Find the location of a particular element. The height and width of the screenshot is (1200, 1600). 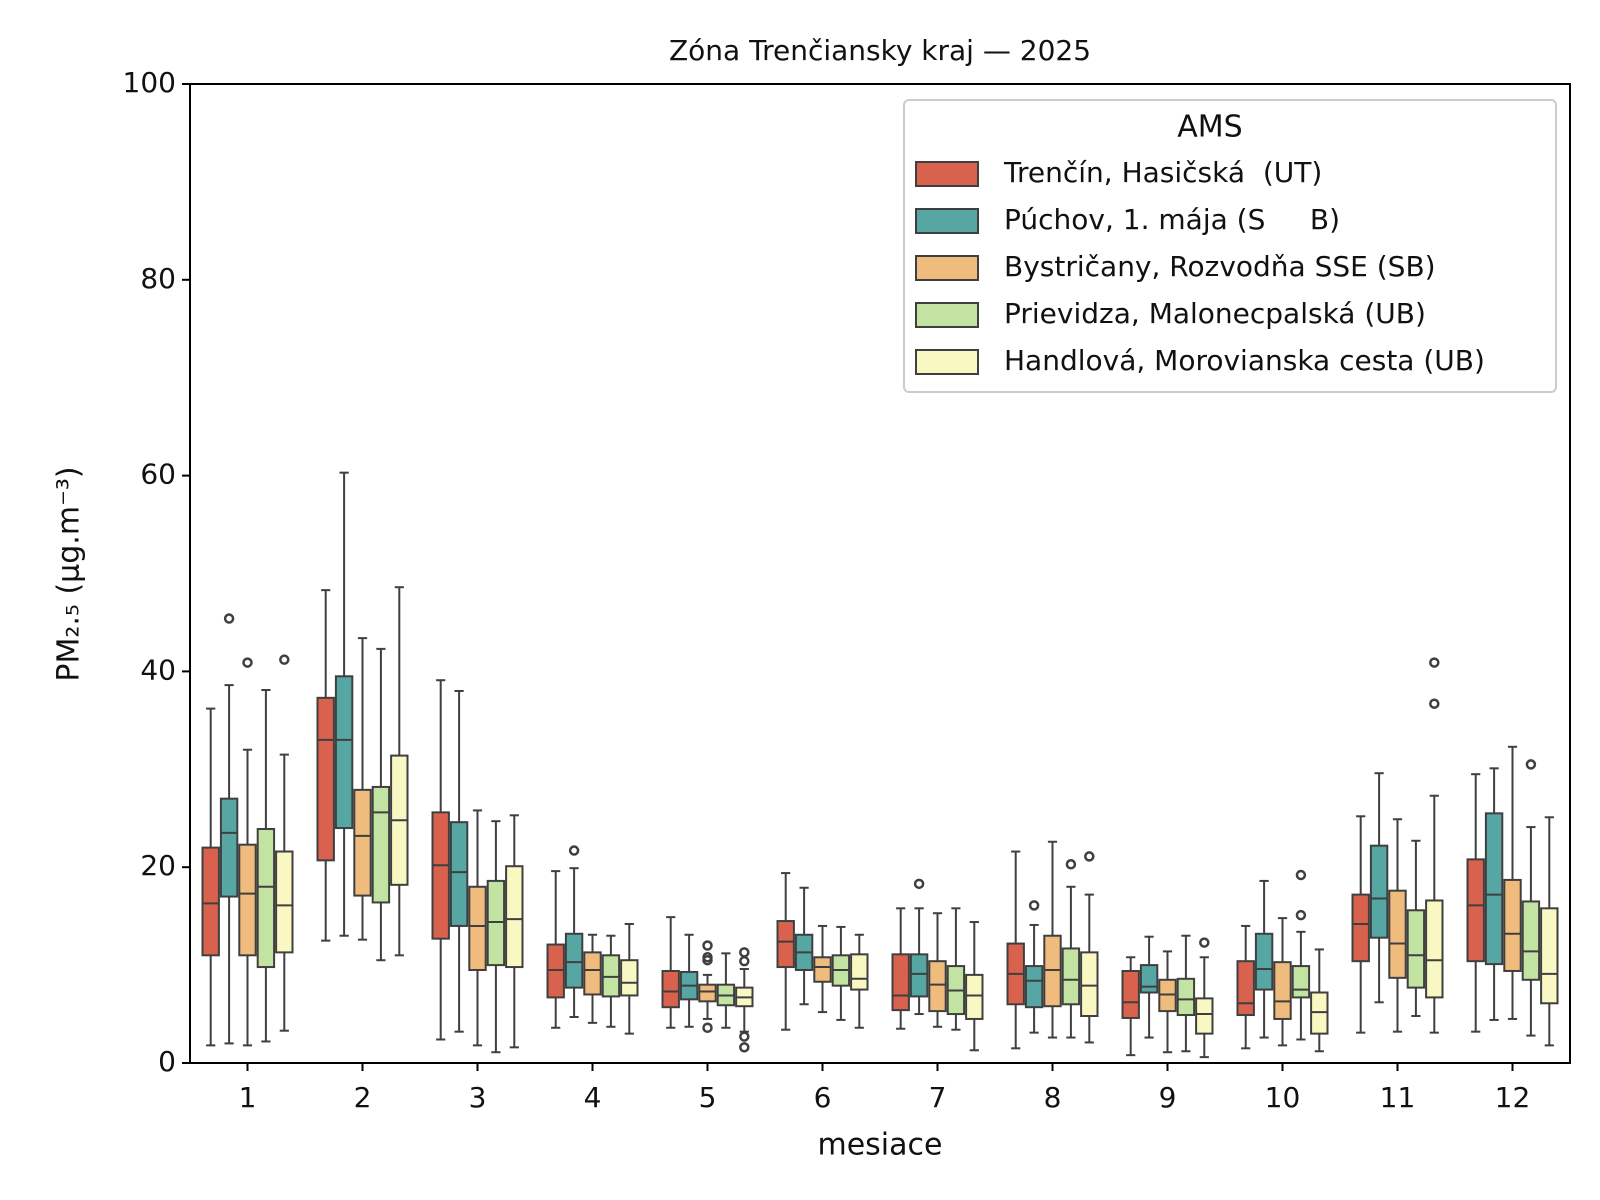

legend-frame is located at coordinates (1230, 246).